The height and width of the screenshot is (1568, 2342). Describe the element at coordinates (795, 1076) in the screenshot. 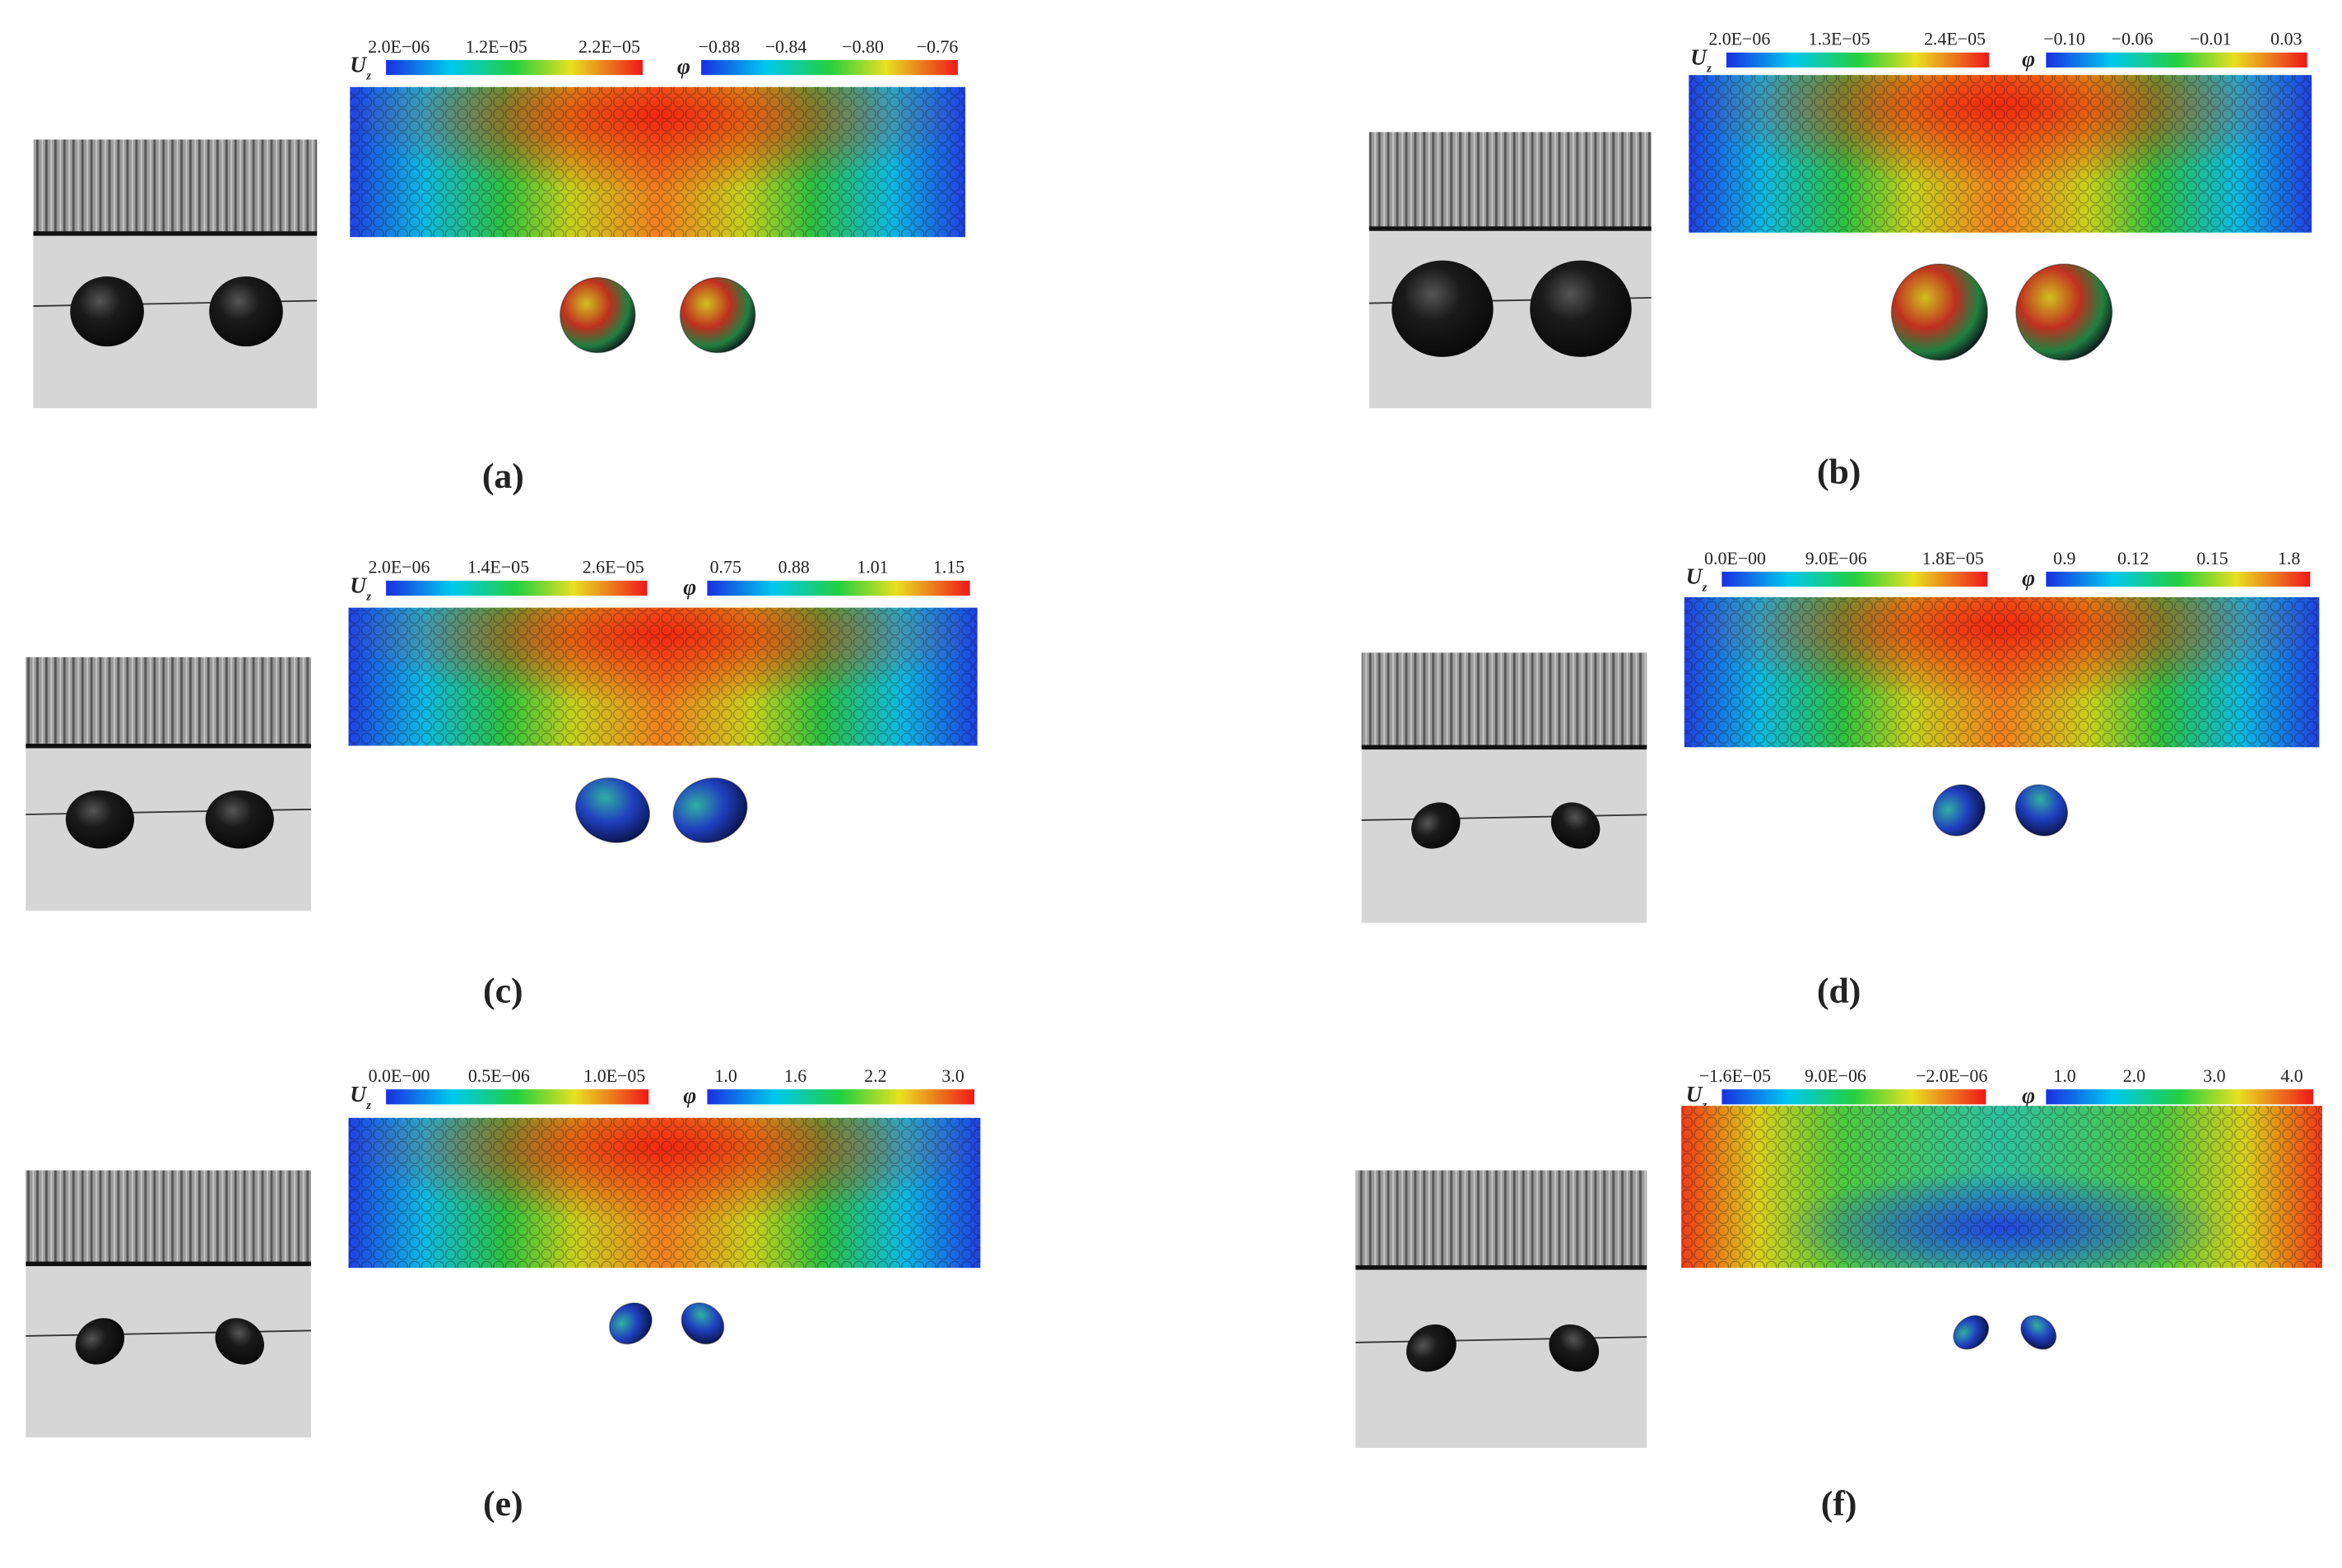

I see `phi-tick-label: 1.6` at that location.